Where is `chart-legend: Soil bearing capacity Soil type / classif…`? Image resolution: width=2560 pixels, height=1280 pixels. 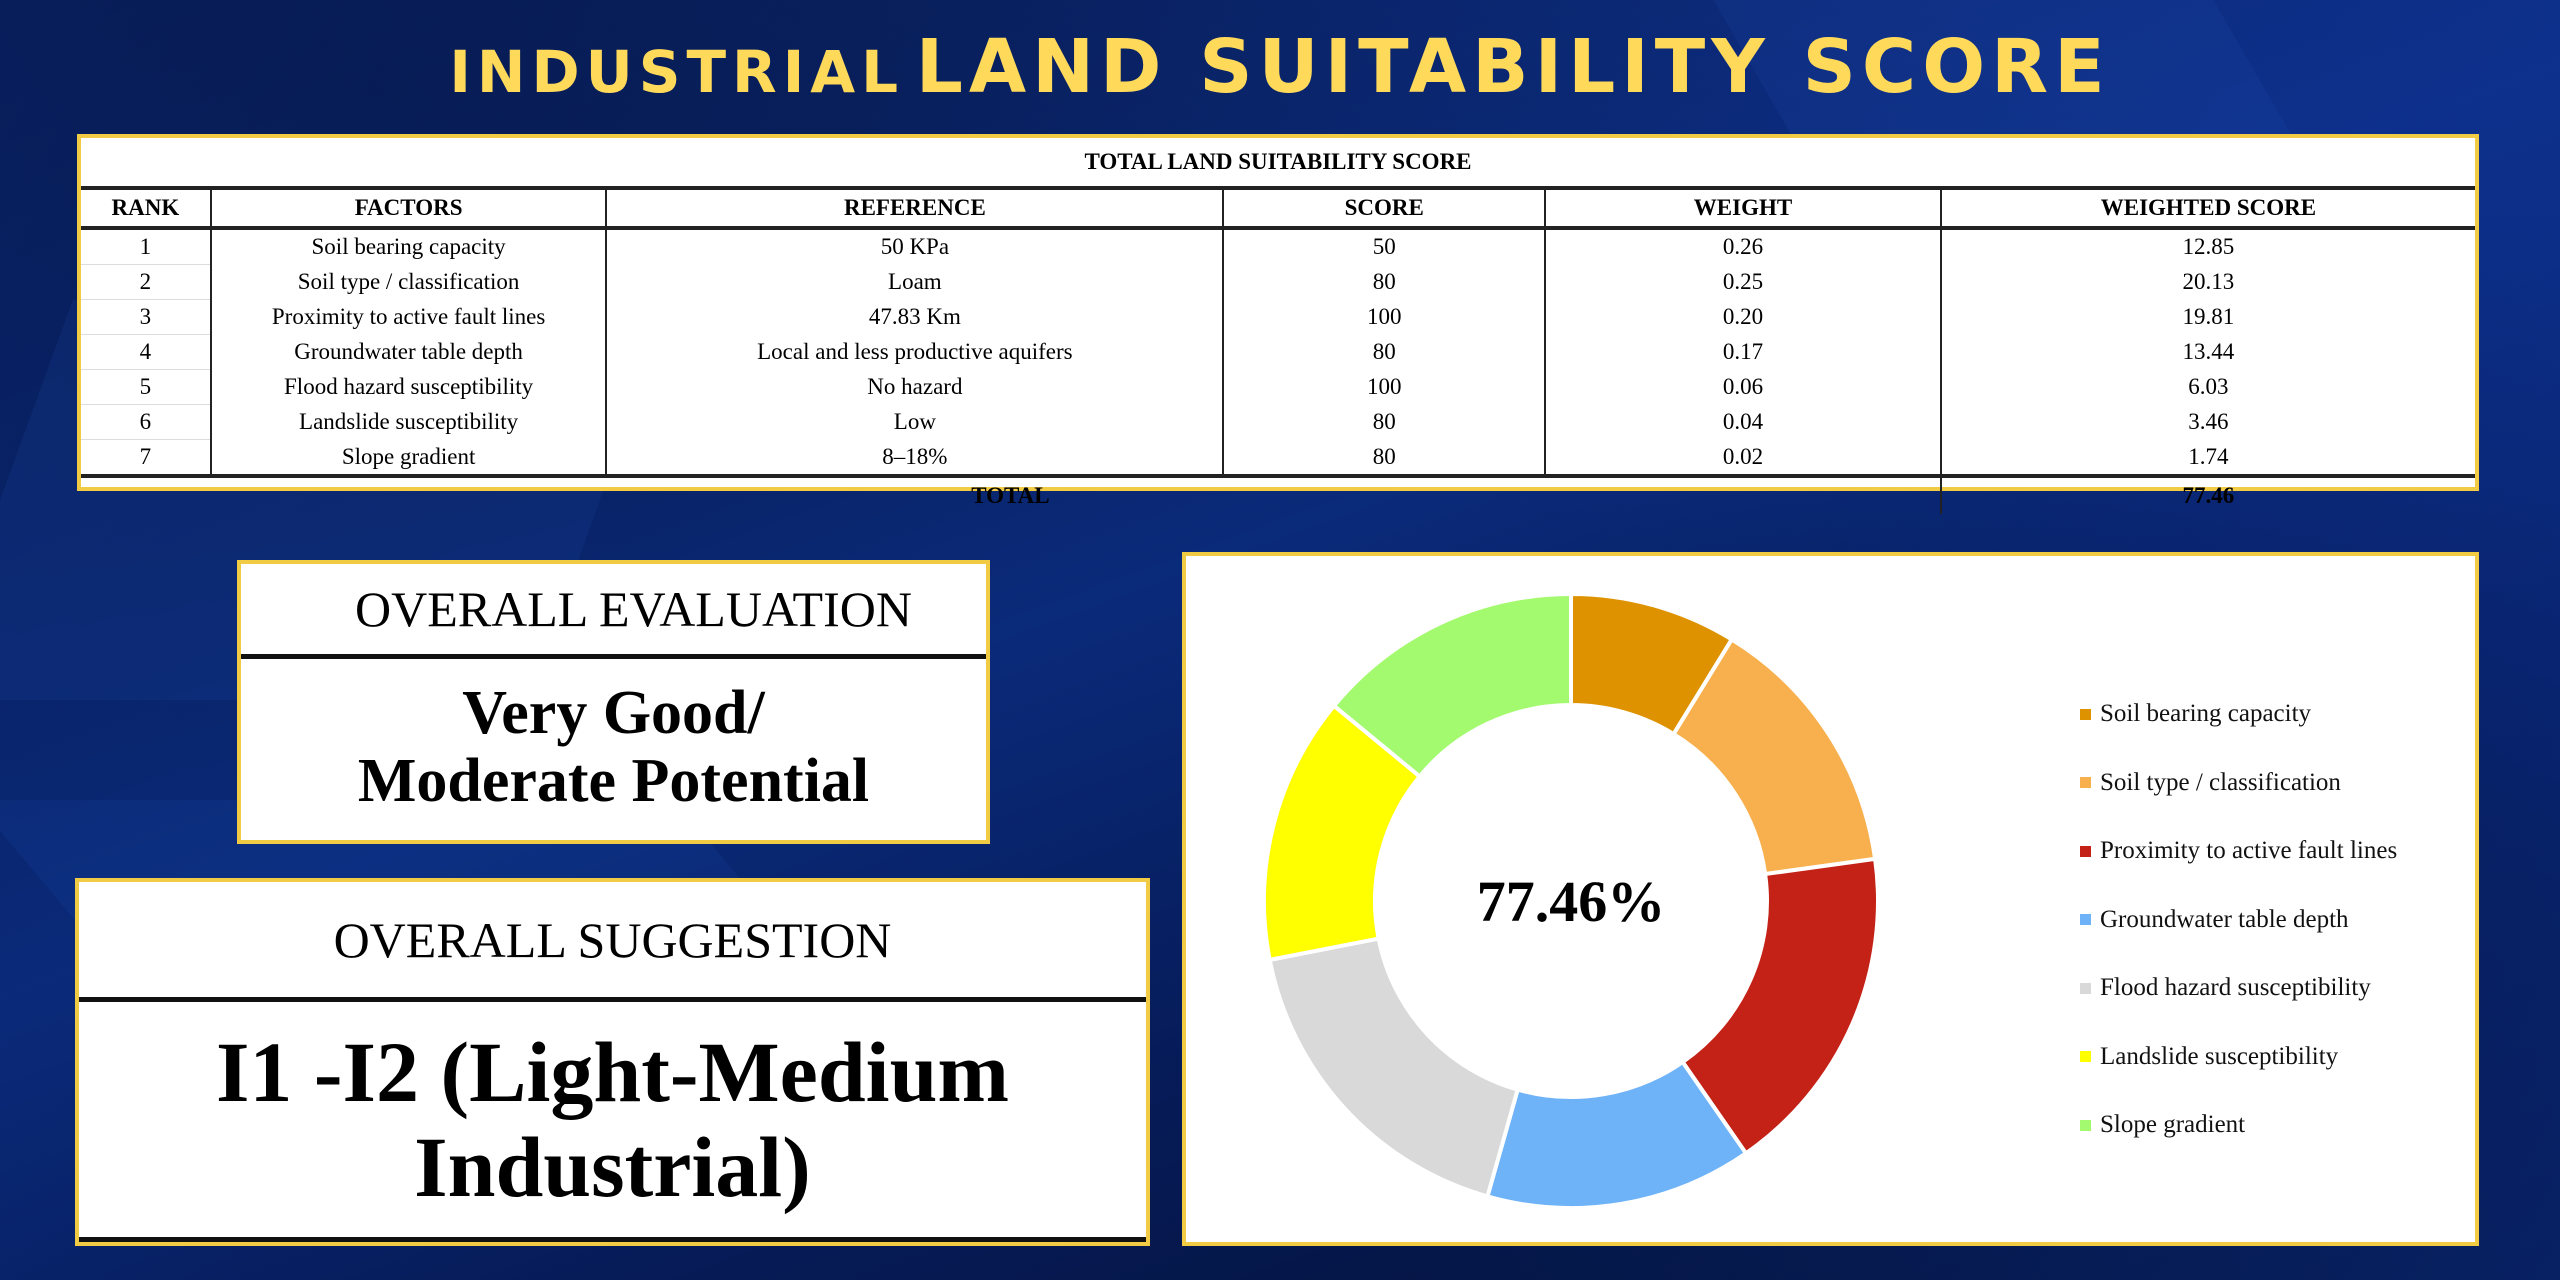
chart-legend: Soil bearing capacity Soil type / classif… is located at coordinates (2238, 920).